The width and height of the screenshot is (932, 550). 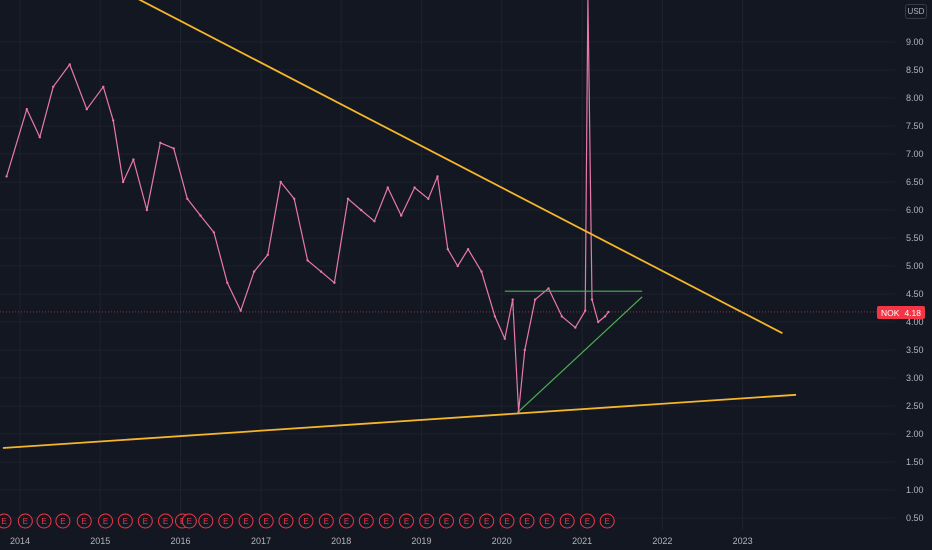 What do you see at coordinates (20, 541) in the screenshot?
I see `x-tick-label: 2014` at bounding box center [20, 541].